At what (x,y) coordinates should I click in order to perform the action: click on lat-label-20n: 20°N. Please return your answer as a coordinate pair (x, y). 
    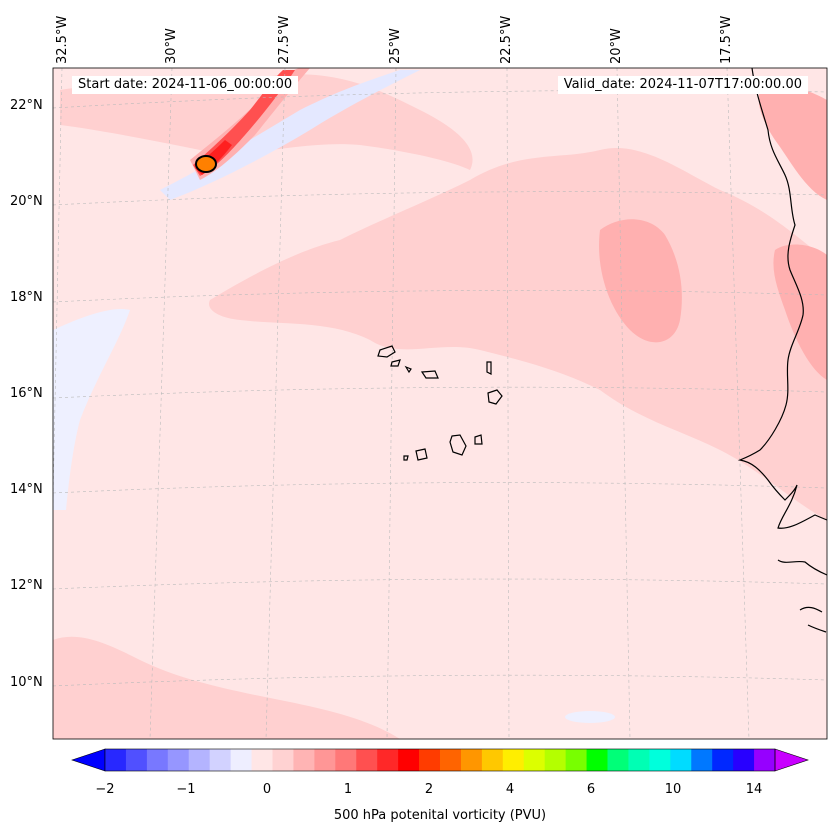
    Looking at the image, I should click on (26, 201).